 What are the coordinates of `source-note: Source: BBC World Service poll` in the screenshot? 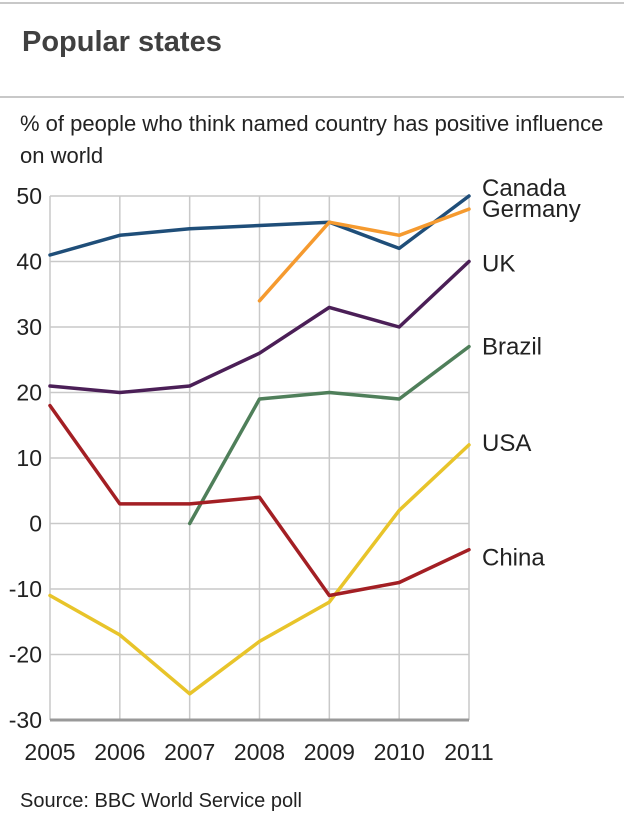 It's located at (161, 801).